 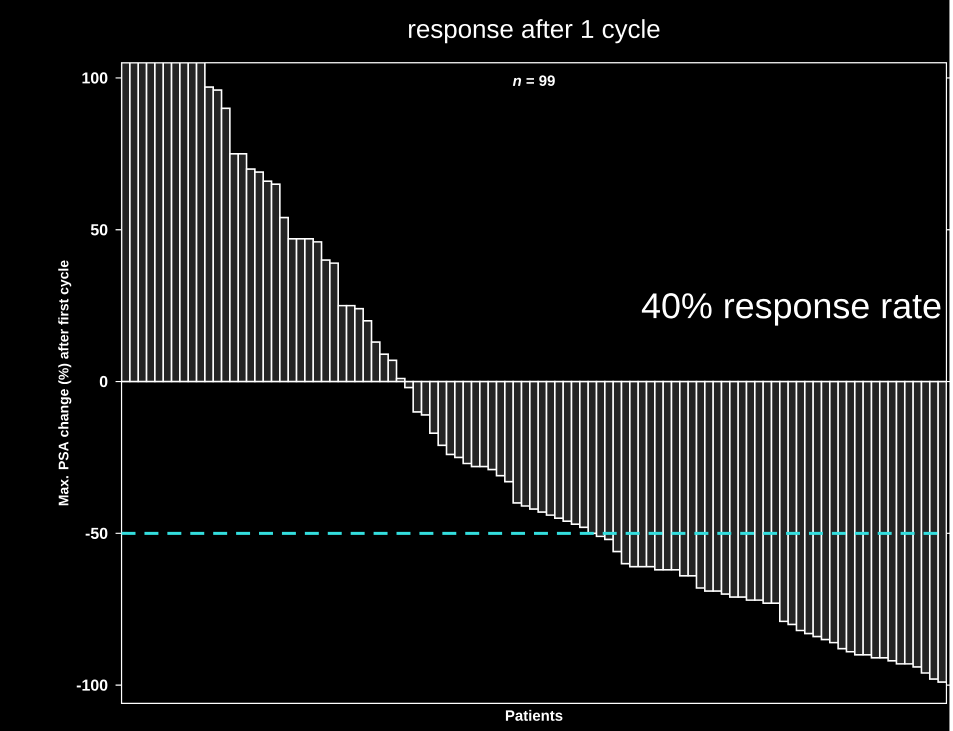 I want to click on annotation: 40% response rate, so click(x=791, y=309).